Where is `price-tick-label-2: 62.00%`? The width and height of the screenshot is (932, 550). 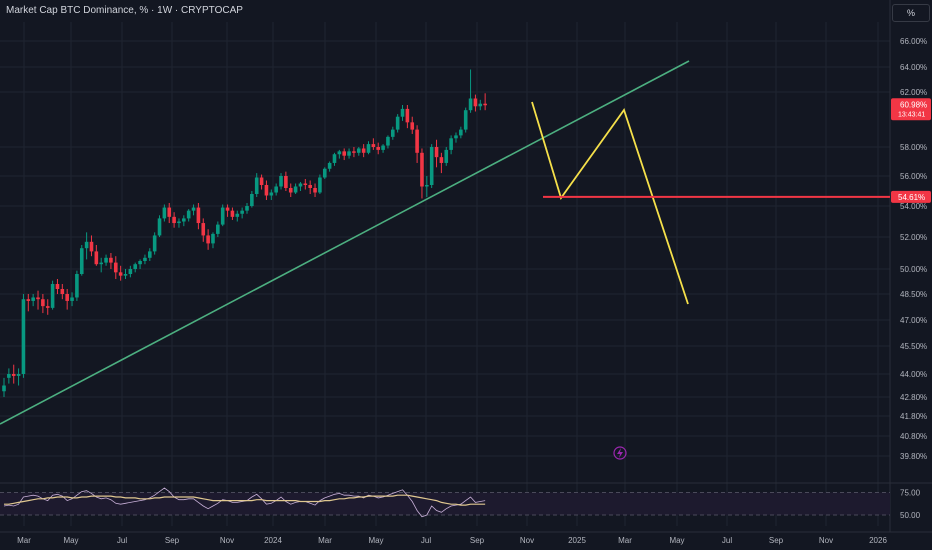
price-tick-label-2: 62.00% is located at coordinates (913, 92).